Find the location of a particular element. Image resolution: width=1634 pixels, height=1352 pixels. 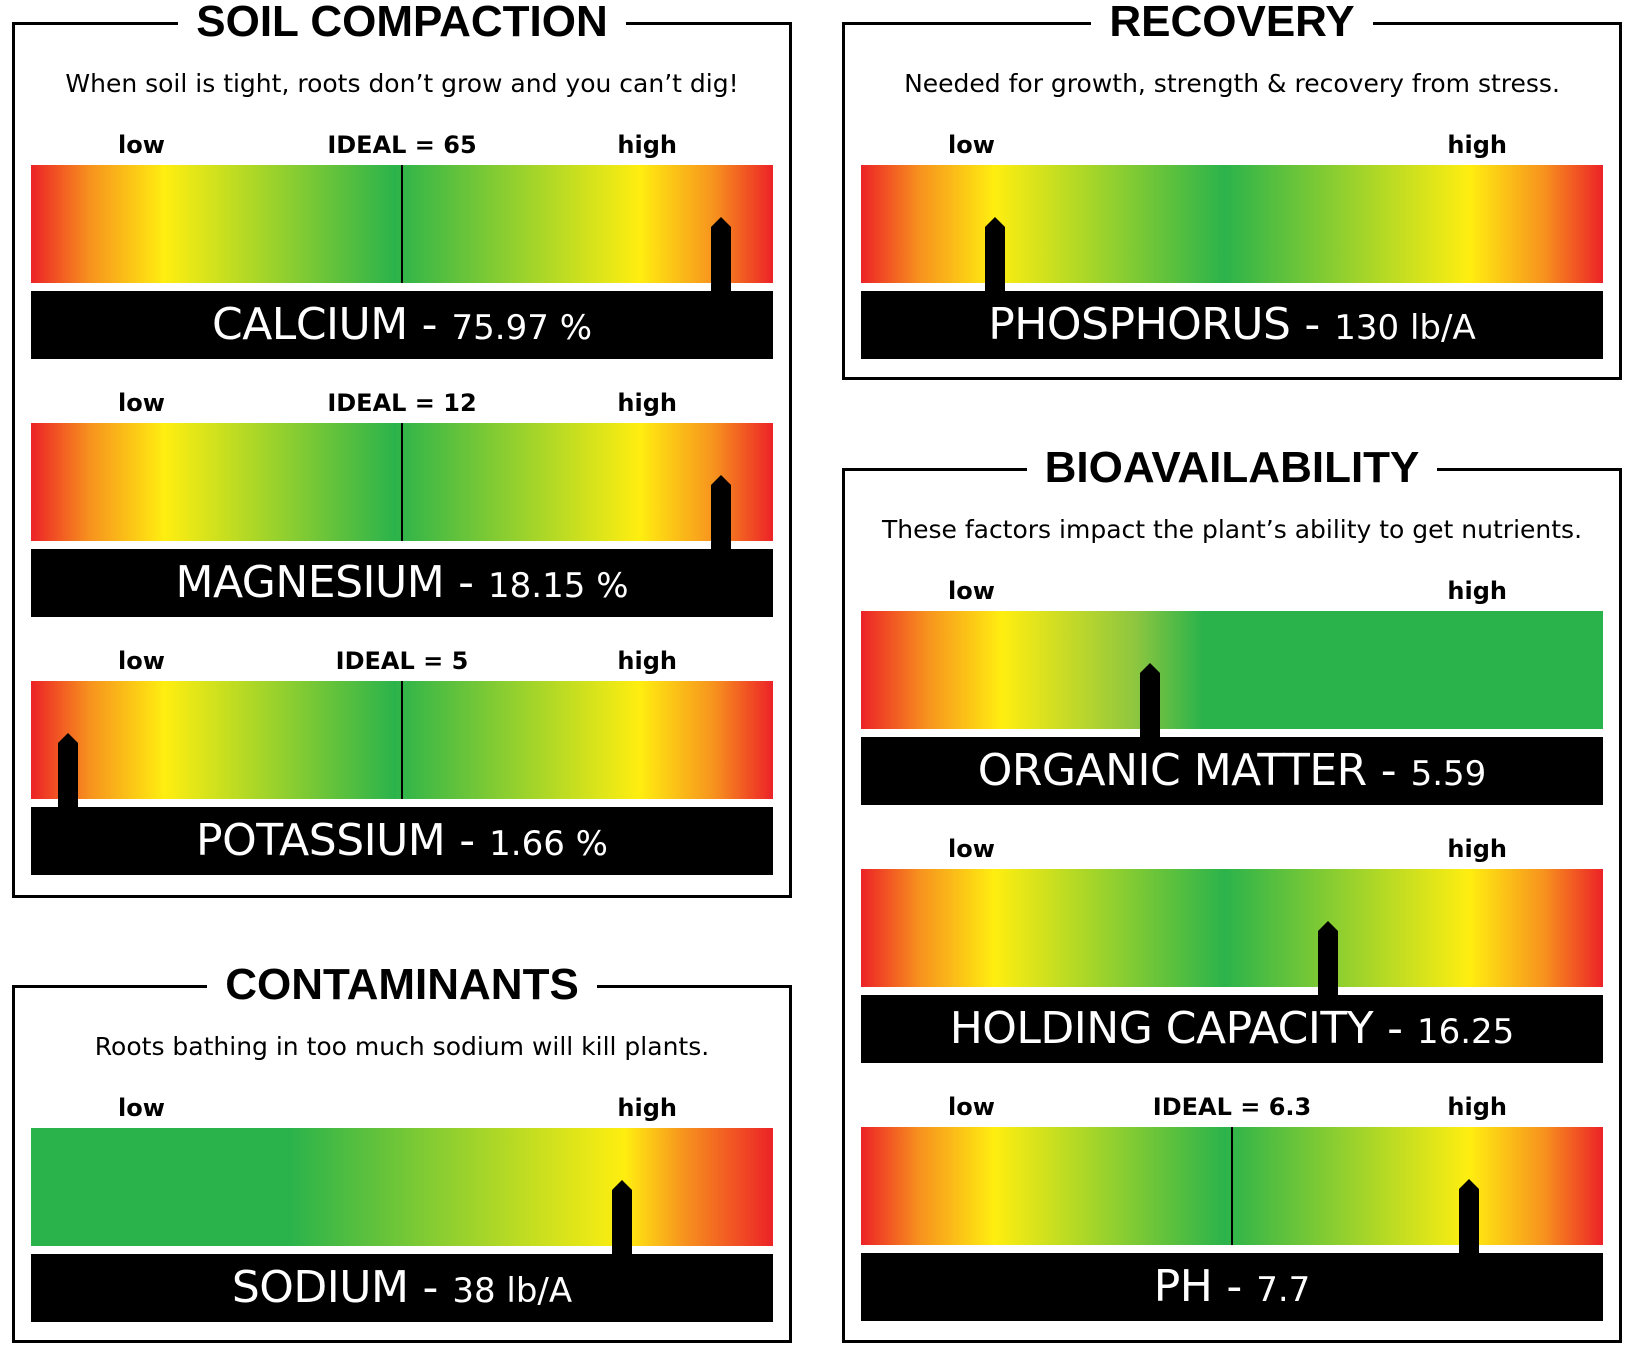

measure-value: 38 lb/A is located at coordinates (512, 1291).